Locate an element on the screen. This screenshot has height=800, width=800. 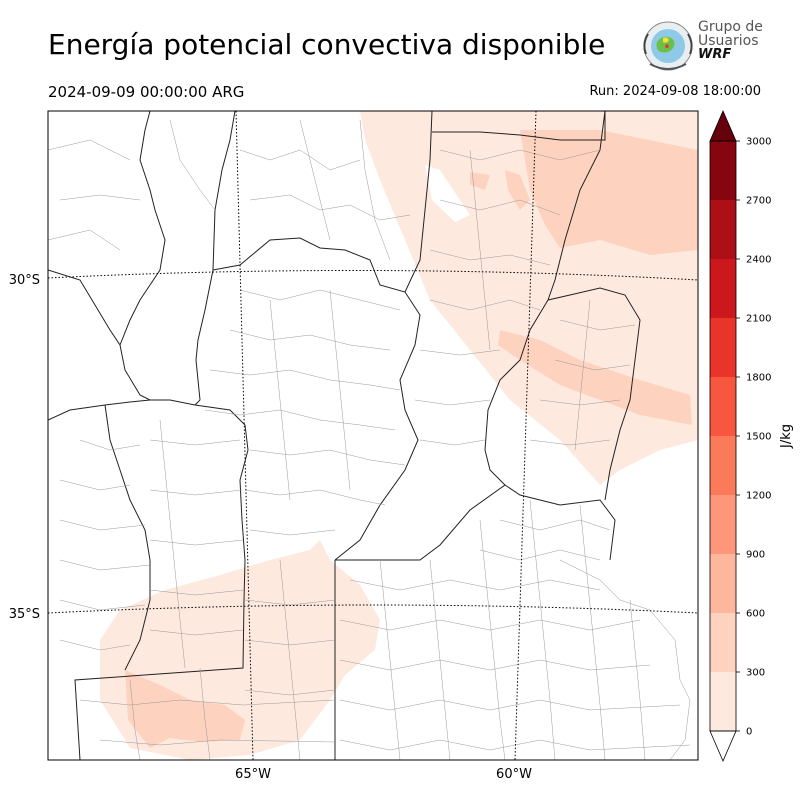
cape-region-mesopotamia-band is located at coordinates (595, 377).